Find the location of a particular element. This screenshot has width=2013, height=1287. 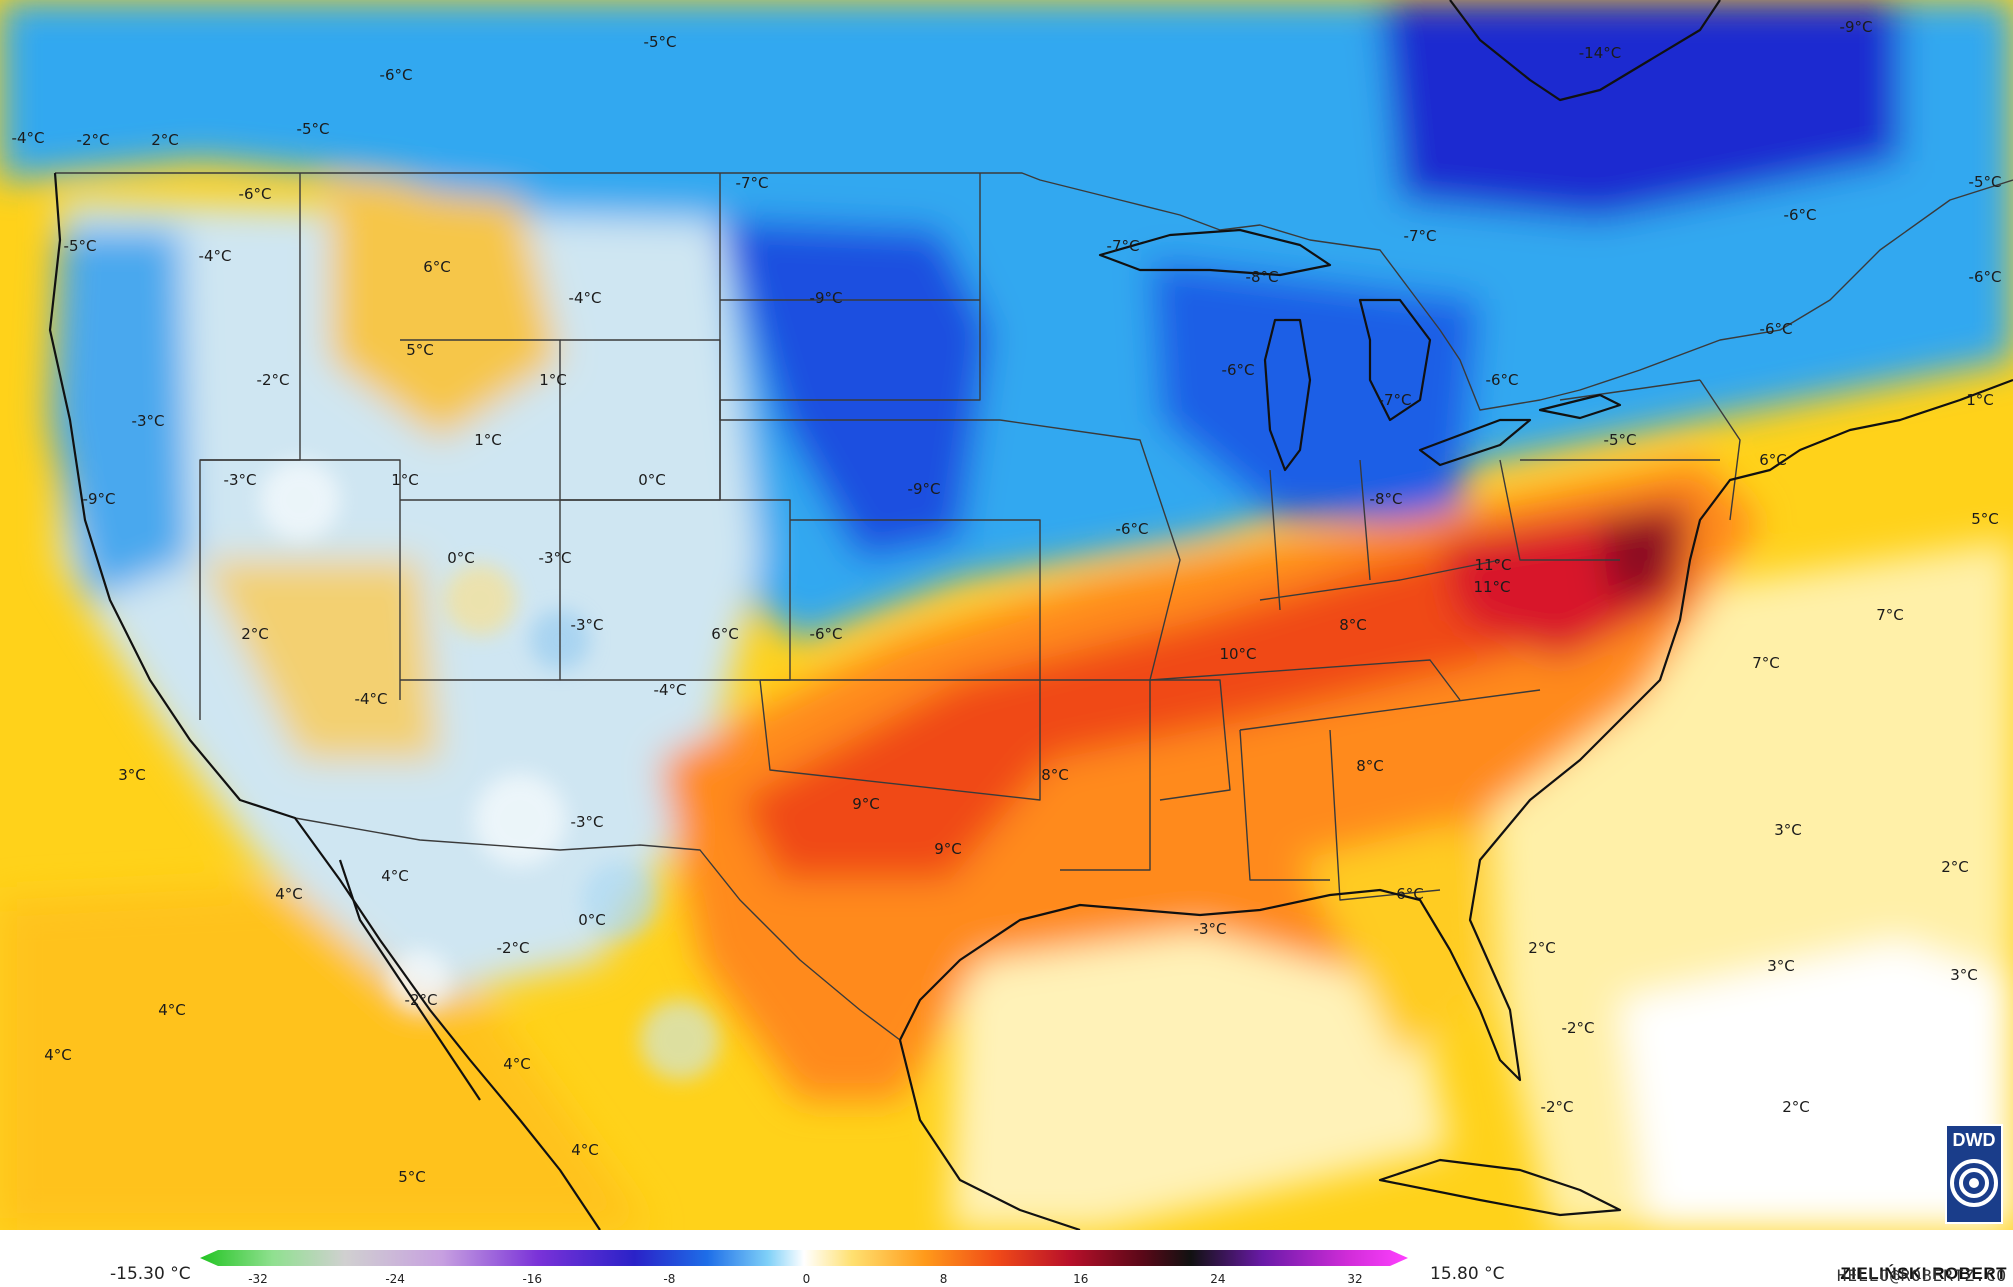

legend-tick-label: 16 is located at coordinates (1081, 1279).